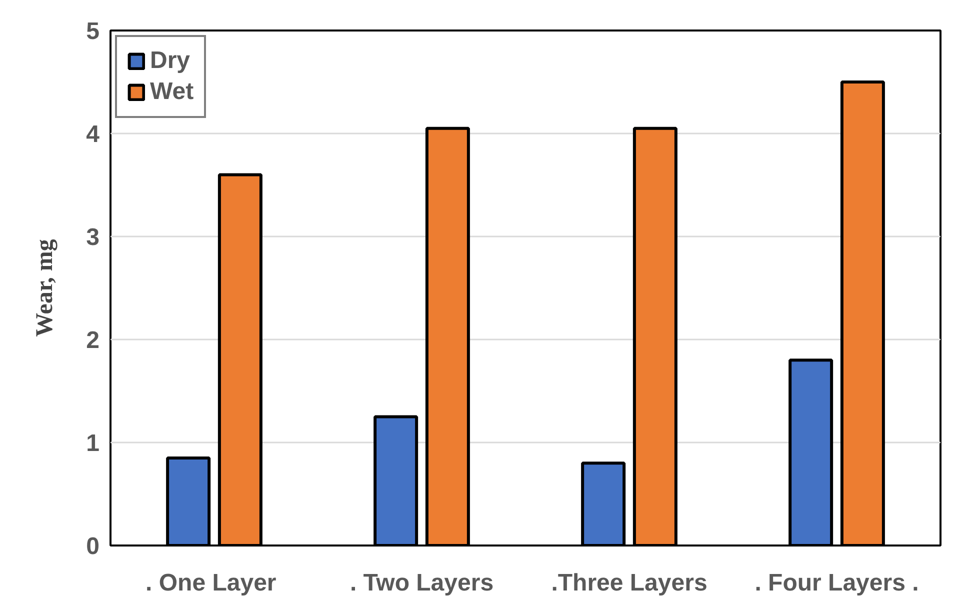 This screenshot has width=956, height=612. What do you see at coordinates (93, 134) in the screenshot?
I see `y-tick-label: 4` at bounding box center [93, 134].